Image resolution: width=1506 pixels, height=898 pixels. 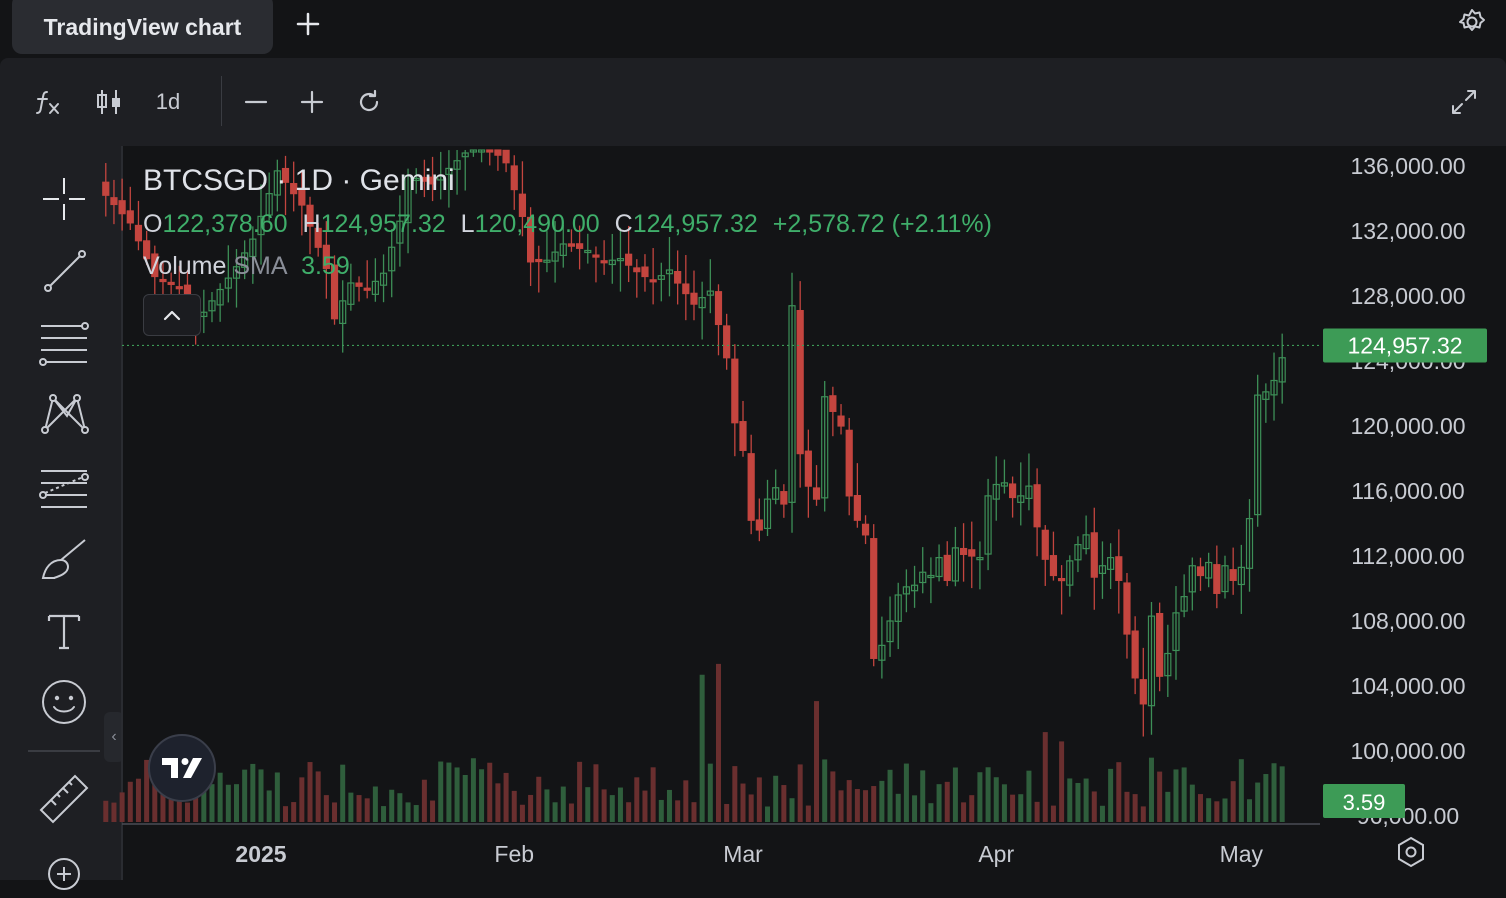 I want to click on collapse-toolbar-button: ‹, so click(x=114, y=737).